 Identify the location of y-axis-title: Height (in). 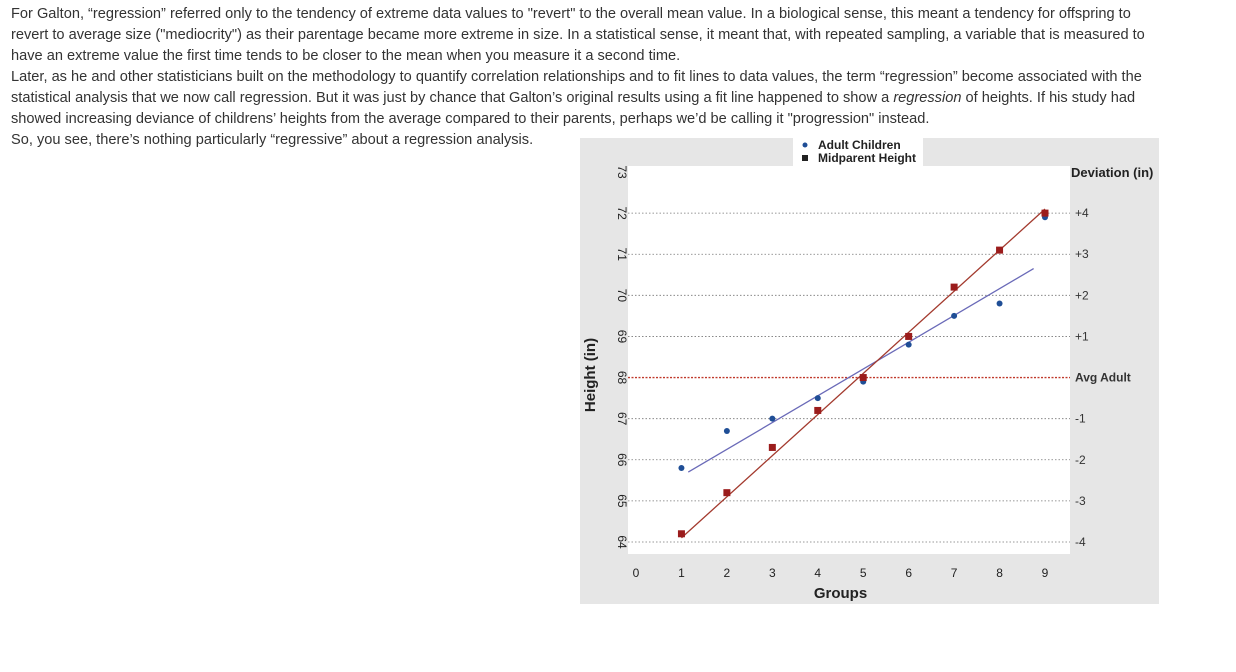
(590, 375).